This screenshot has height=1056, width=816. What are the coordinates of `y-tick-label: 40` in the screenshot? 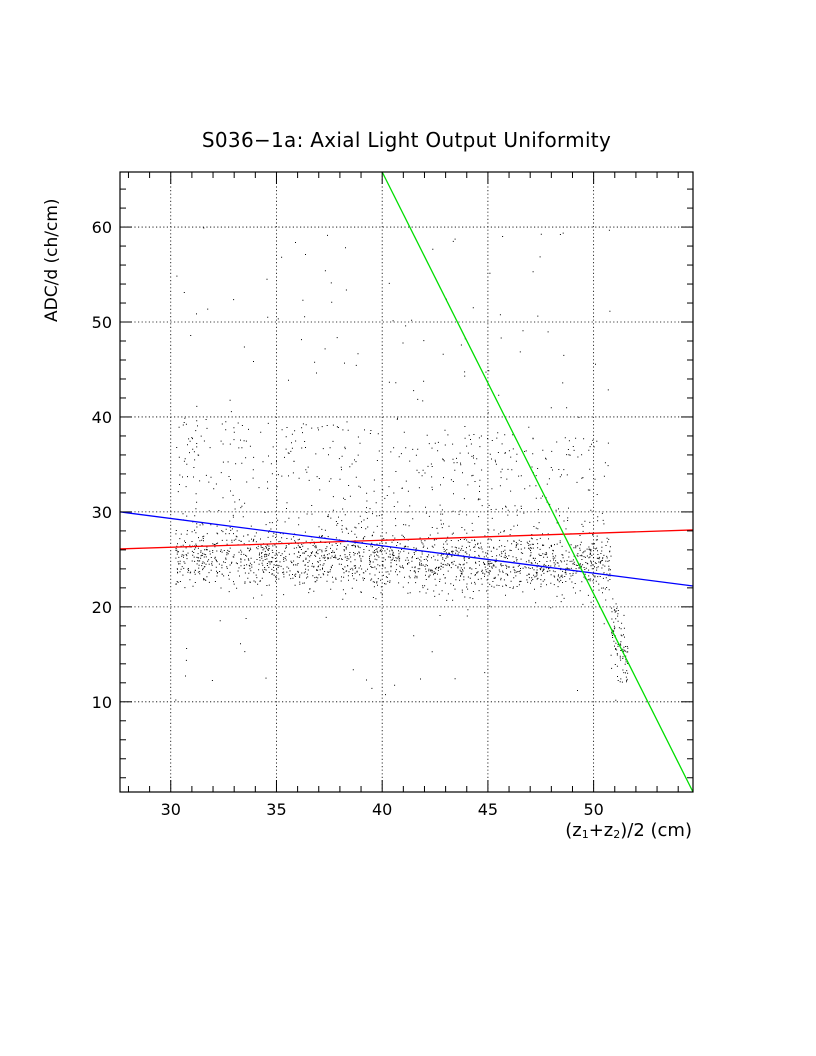 It's located at (102, 417).